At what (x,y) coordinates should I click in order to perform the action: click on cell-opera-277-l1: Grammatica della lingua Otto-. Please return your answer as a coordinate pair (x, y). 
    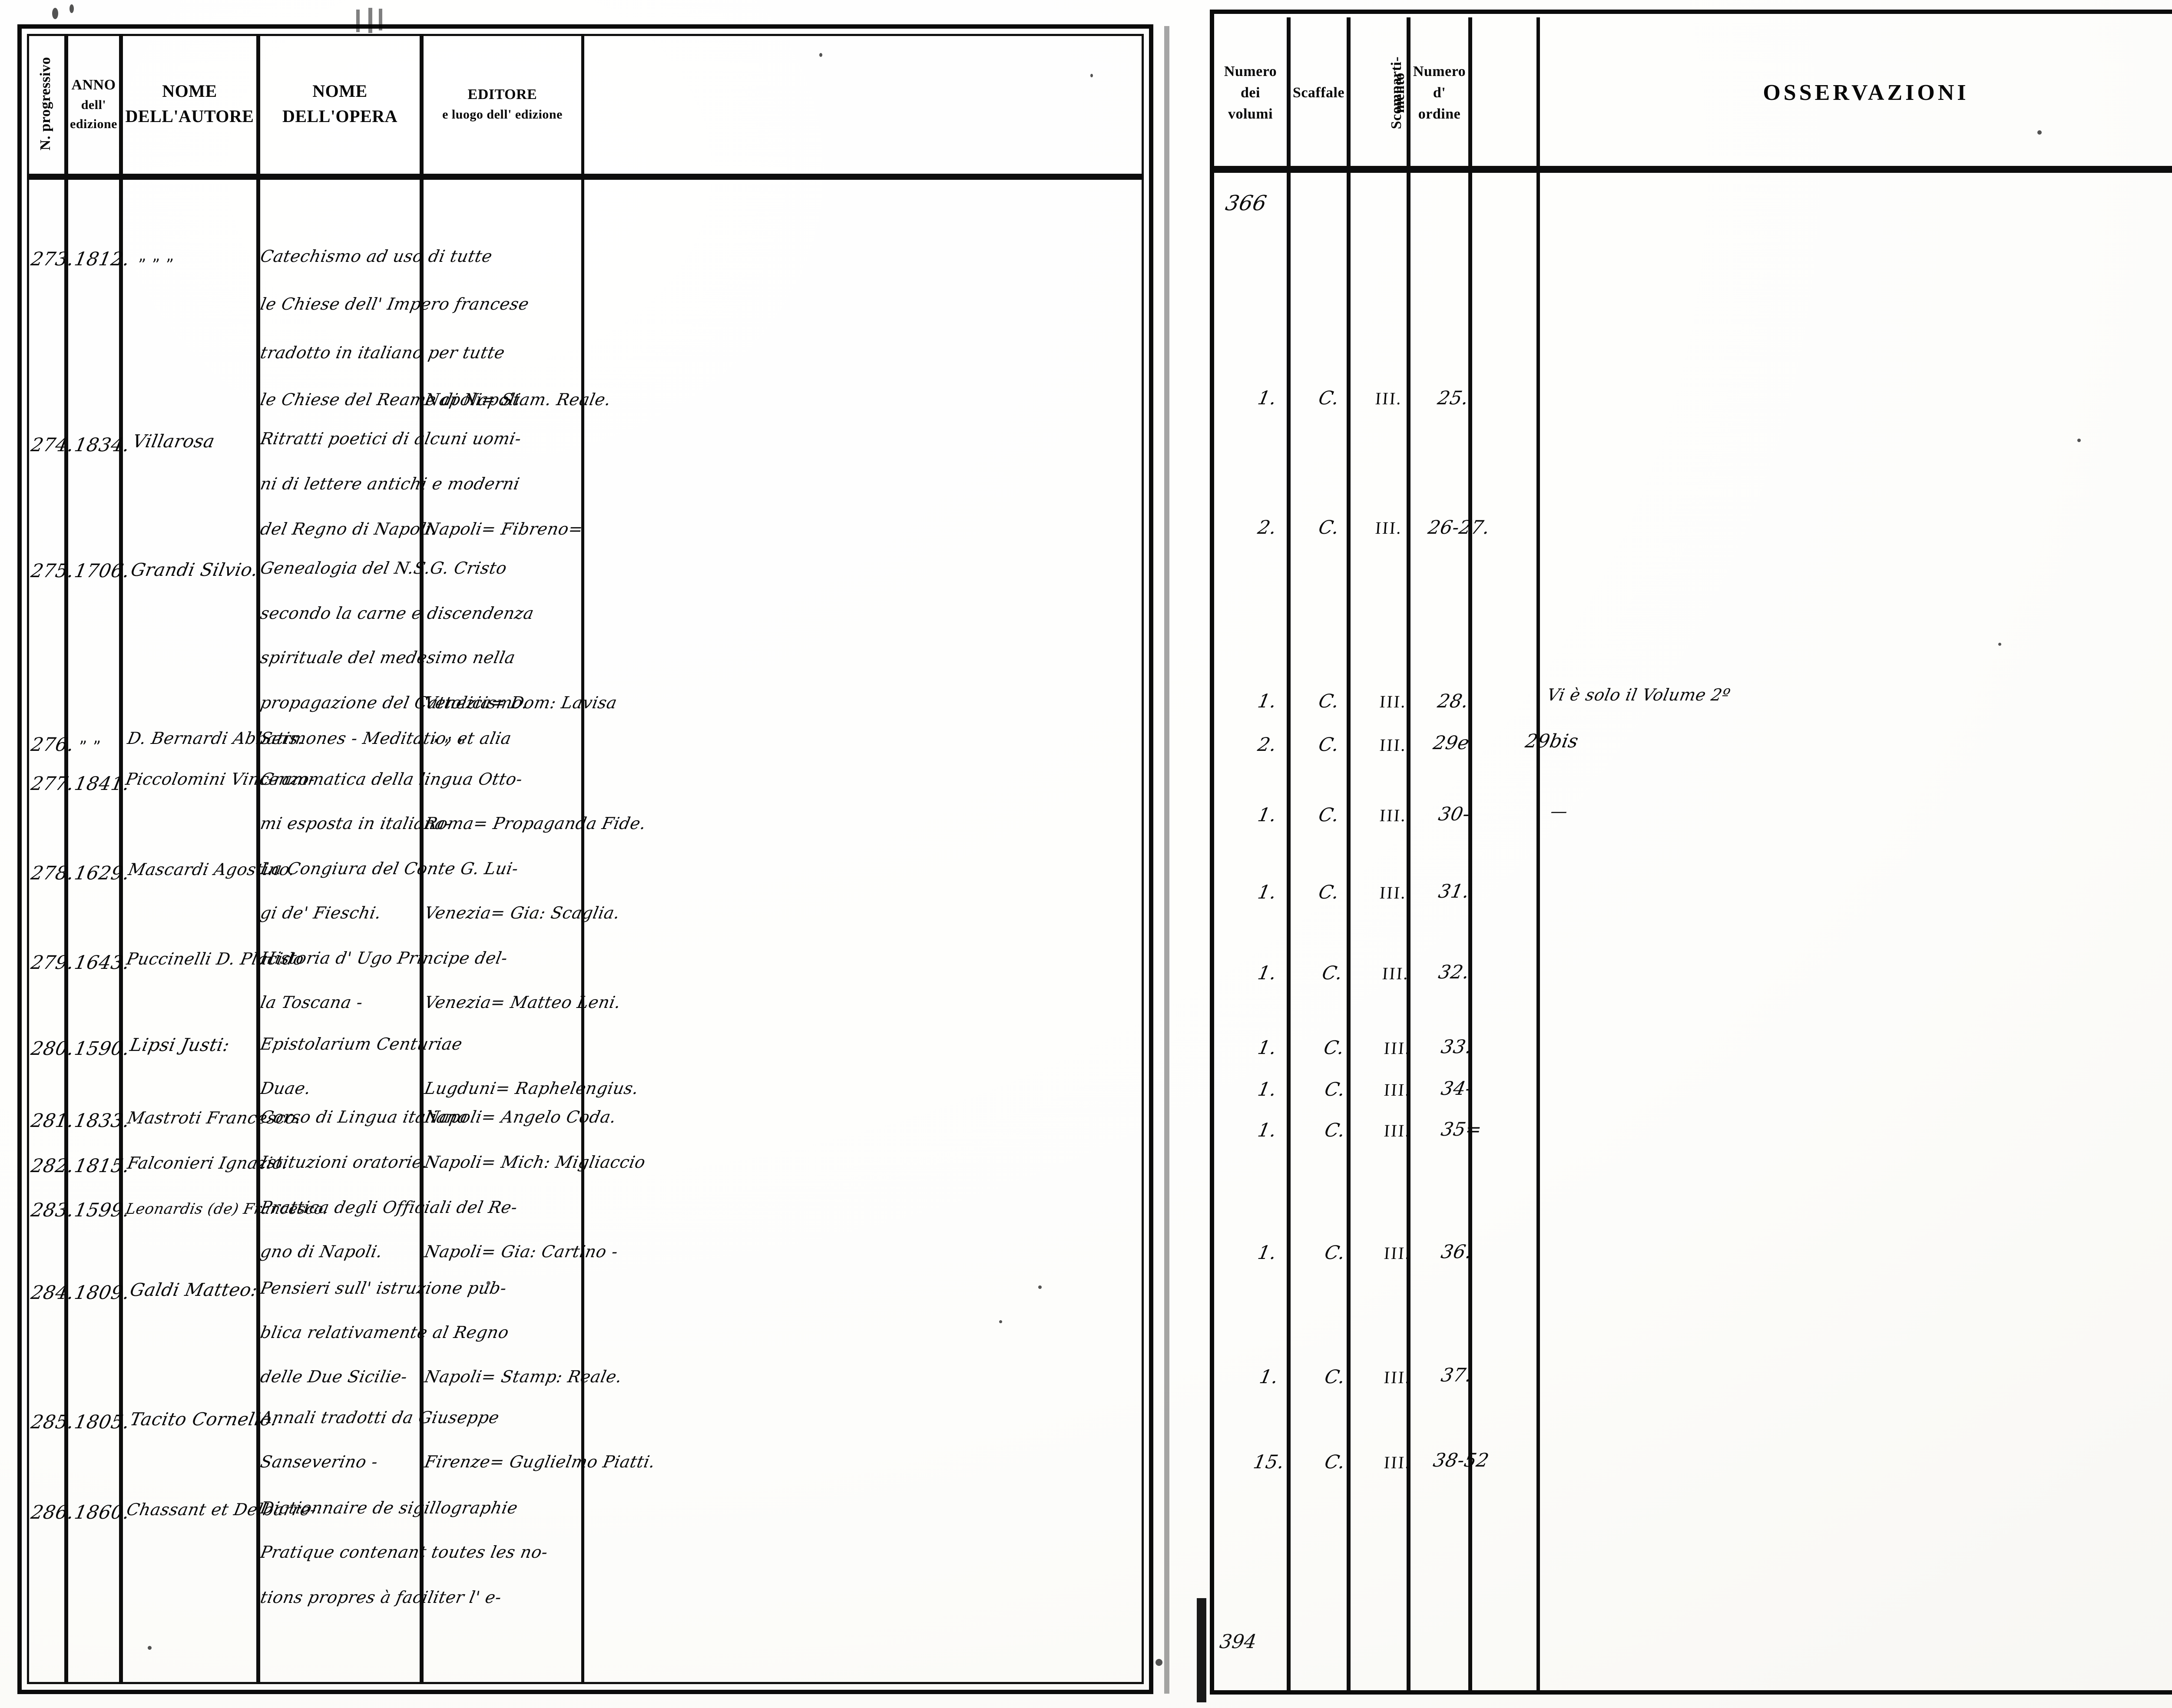
    Looking at the image, I should click on (391, 780).